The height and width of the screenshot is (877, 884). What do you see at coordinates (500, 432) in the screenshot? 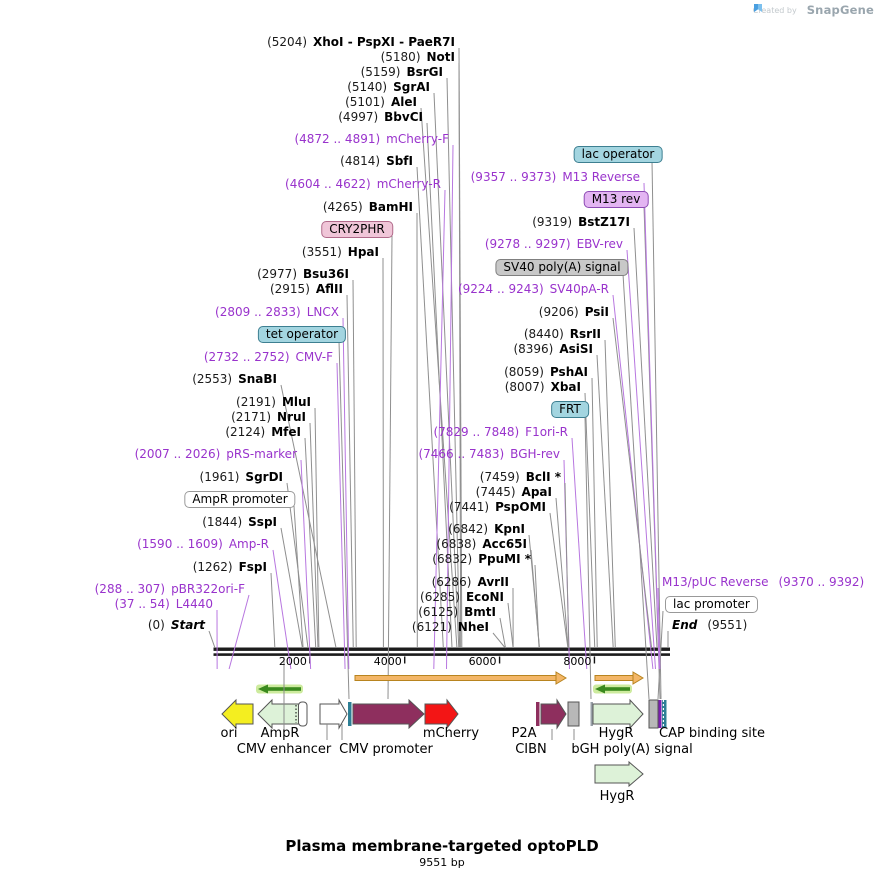
I see `primer-label-f1ori-r: (7829 .. 7848) F1ori-R` at bounding box center [500, 432].